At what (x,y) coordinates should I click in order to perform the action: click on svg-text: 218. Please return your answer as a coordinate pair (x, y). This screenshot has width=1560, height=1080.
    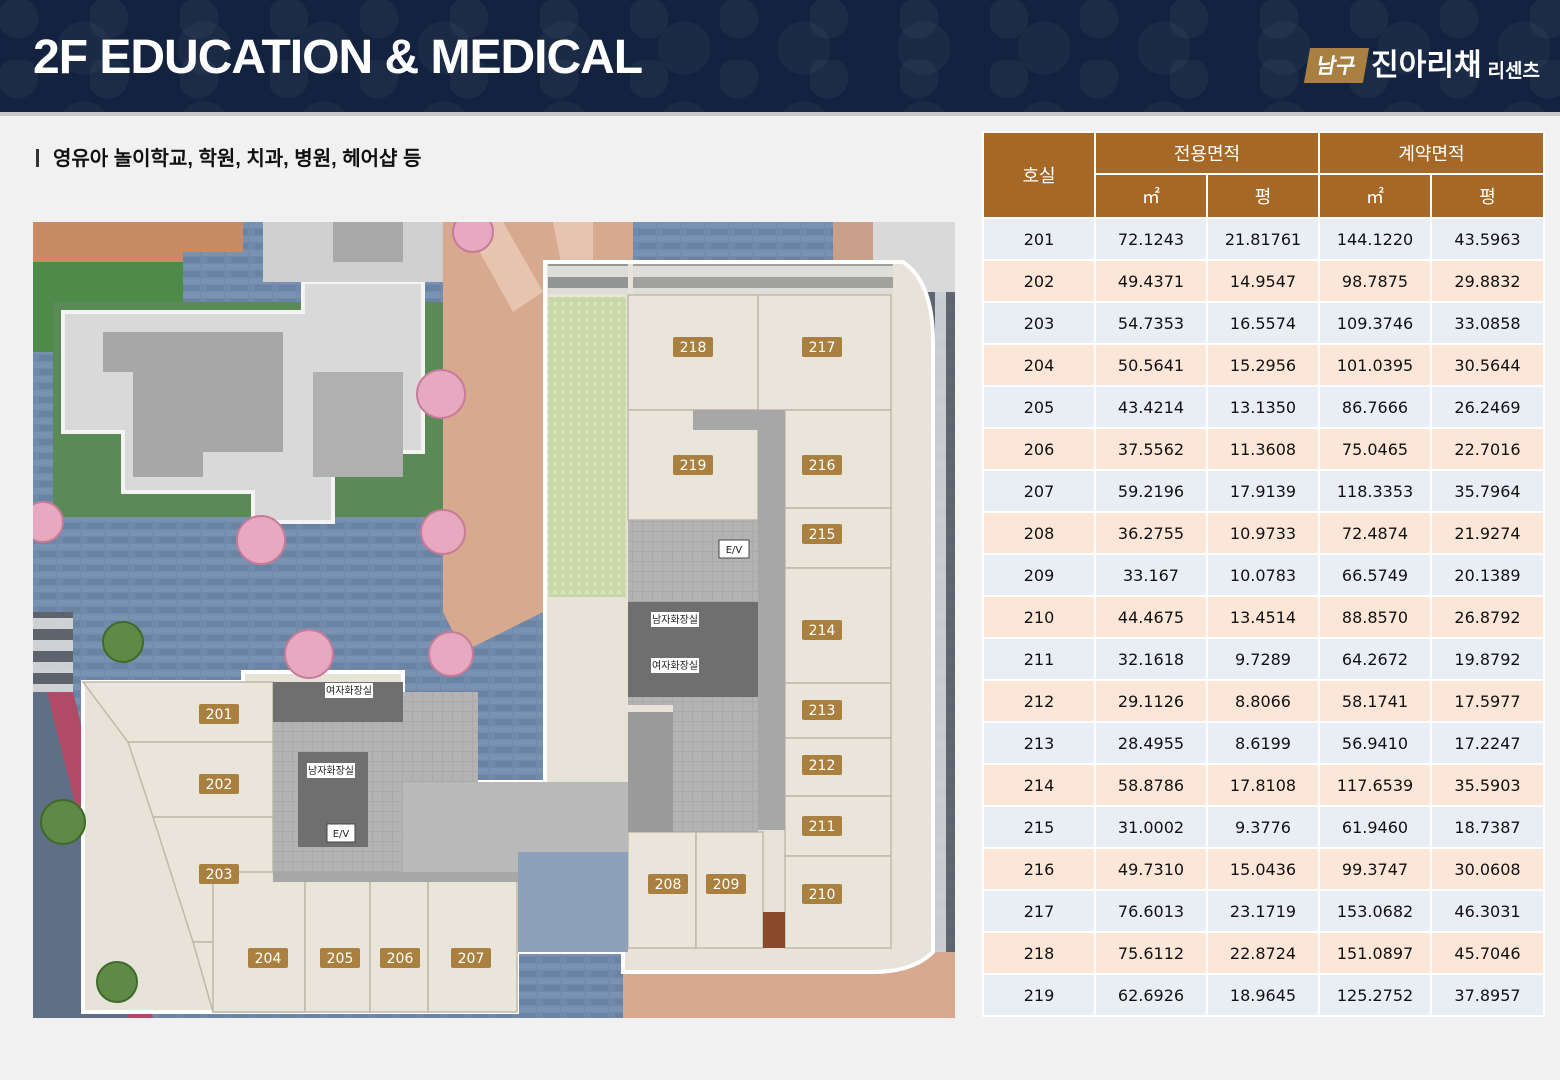
    Looking at the image, I should click on (693, 348).